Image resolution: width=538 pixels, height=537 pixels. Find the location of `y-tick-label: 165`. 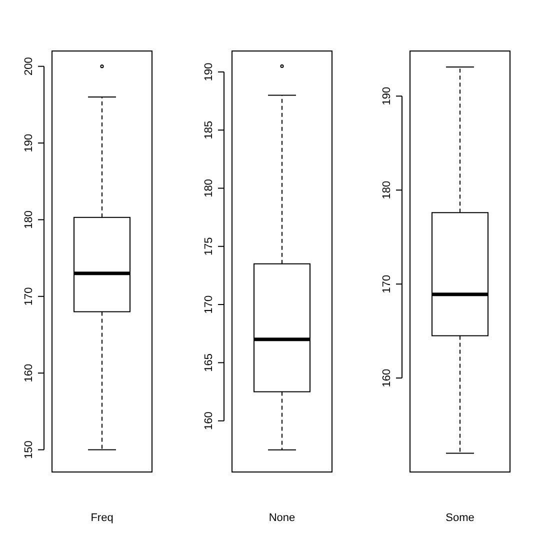

y-tick-label: 165 is located at coordinates (208, 363).